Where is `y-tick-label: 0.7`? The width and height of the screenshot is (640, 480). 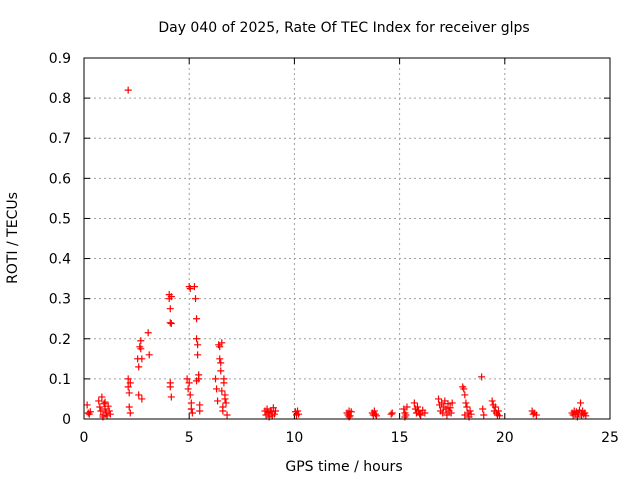
y-tick-label: 0.7 is located at coordinates (60, 139).